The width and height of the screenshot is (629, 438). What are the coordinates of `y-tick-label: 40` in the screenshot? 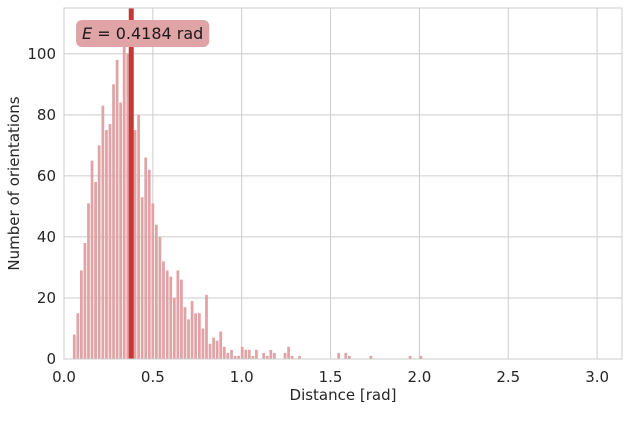 It's located at (46, 237).